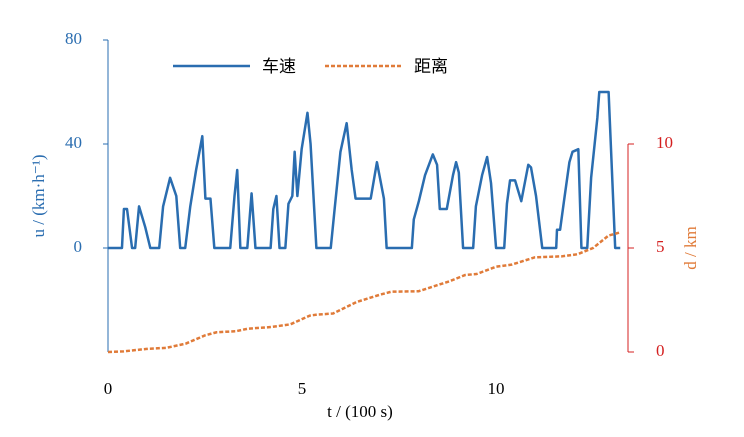 The width and height of the screenshot is (744, 437). Describe the element at coordinates (664, 142) in the screenshot. I see `y2-tick-label: 10` at that location.